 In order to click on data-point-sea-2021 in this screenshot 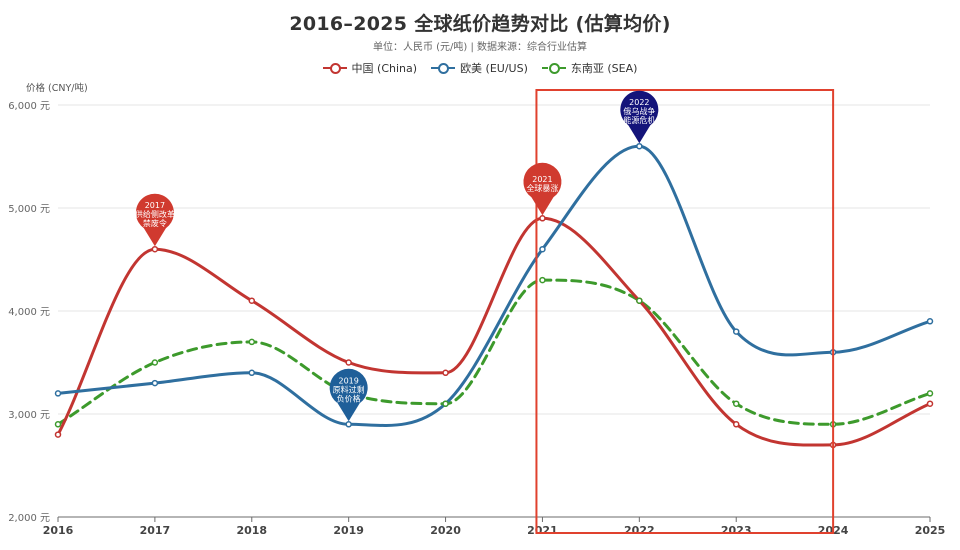, I will do `click(542, 280)`.